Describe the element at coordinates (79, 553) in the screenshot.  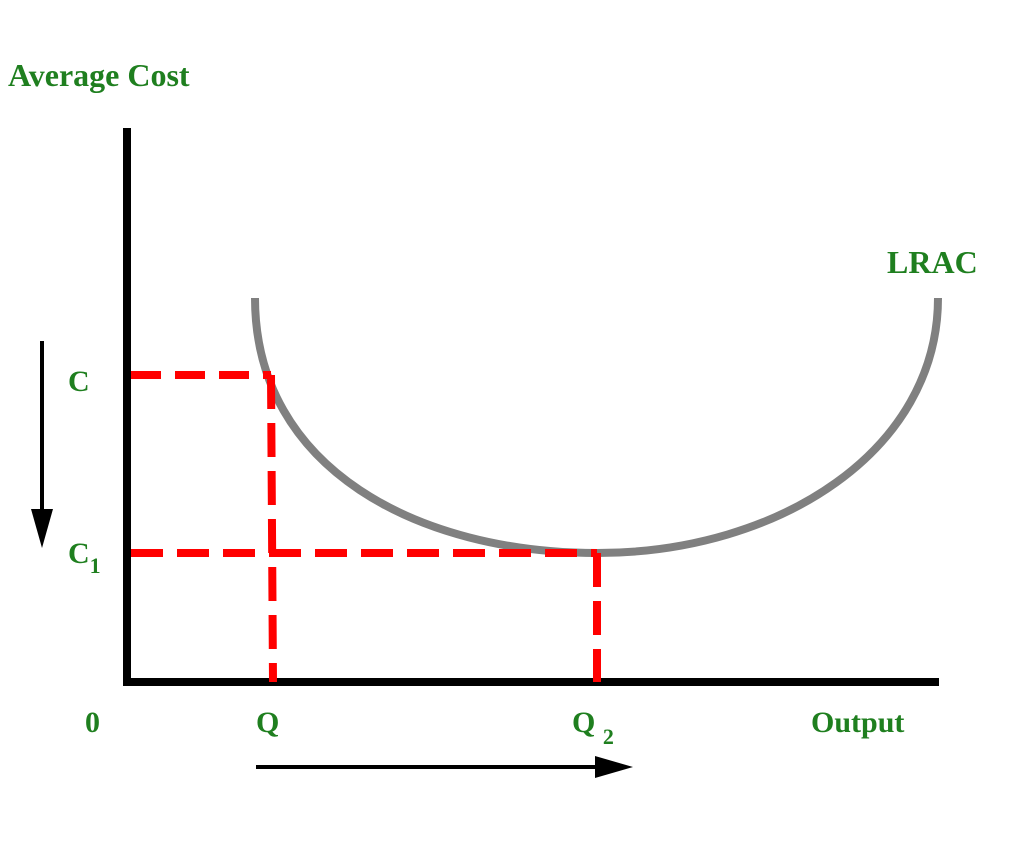
I see `cost-c1-label-base: C` at that location.